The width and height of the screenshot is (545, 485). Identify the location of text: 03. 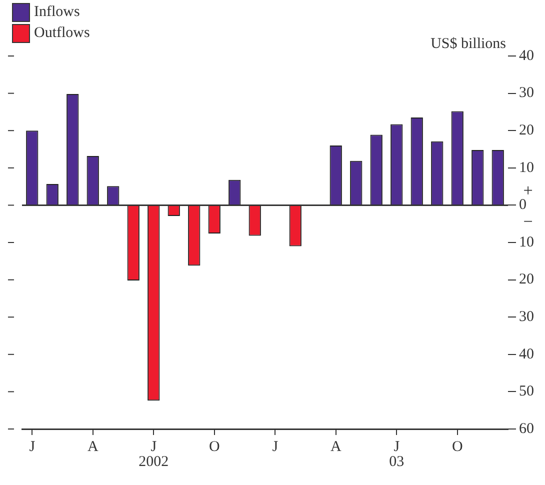
(396, 462).